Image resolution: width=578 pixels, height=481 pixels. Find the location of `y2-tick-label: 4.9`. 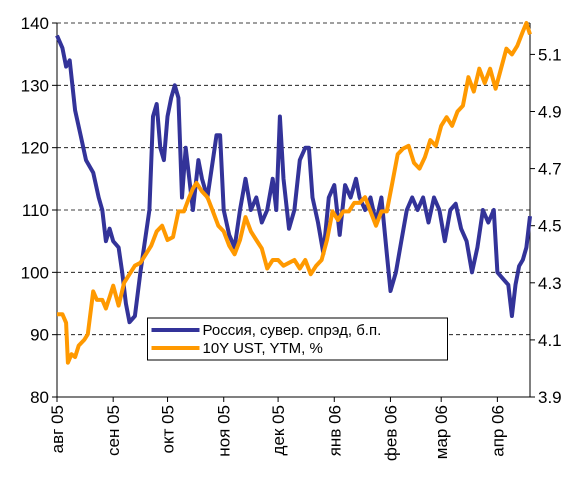

y2-tick-label: 4.9 is located at coordinates (550, 112).